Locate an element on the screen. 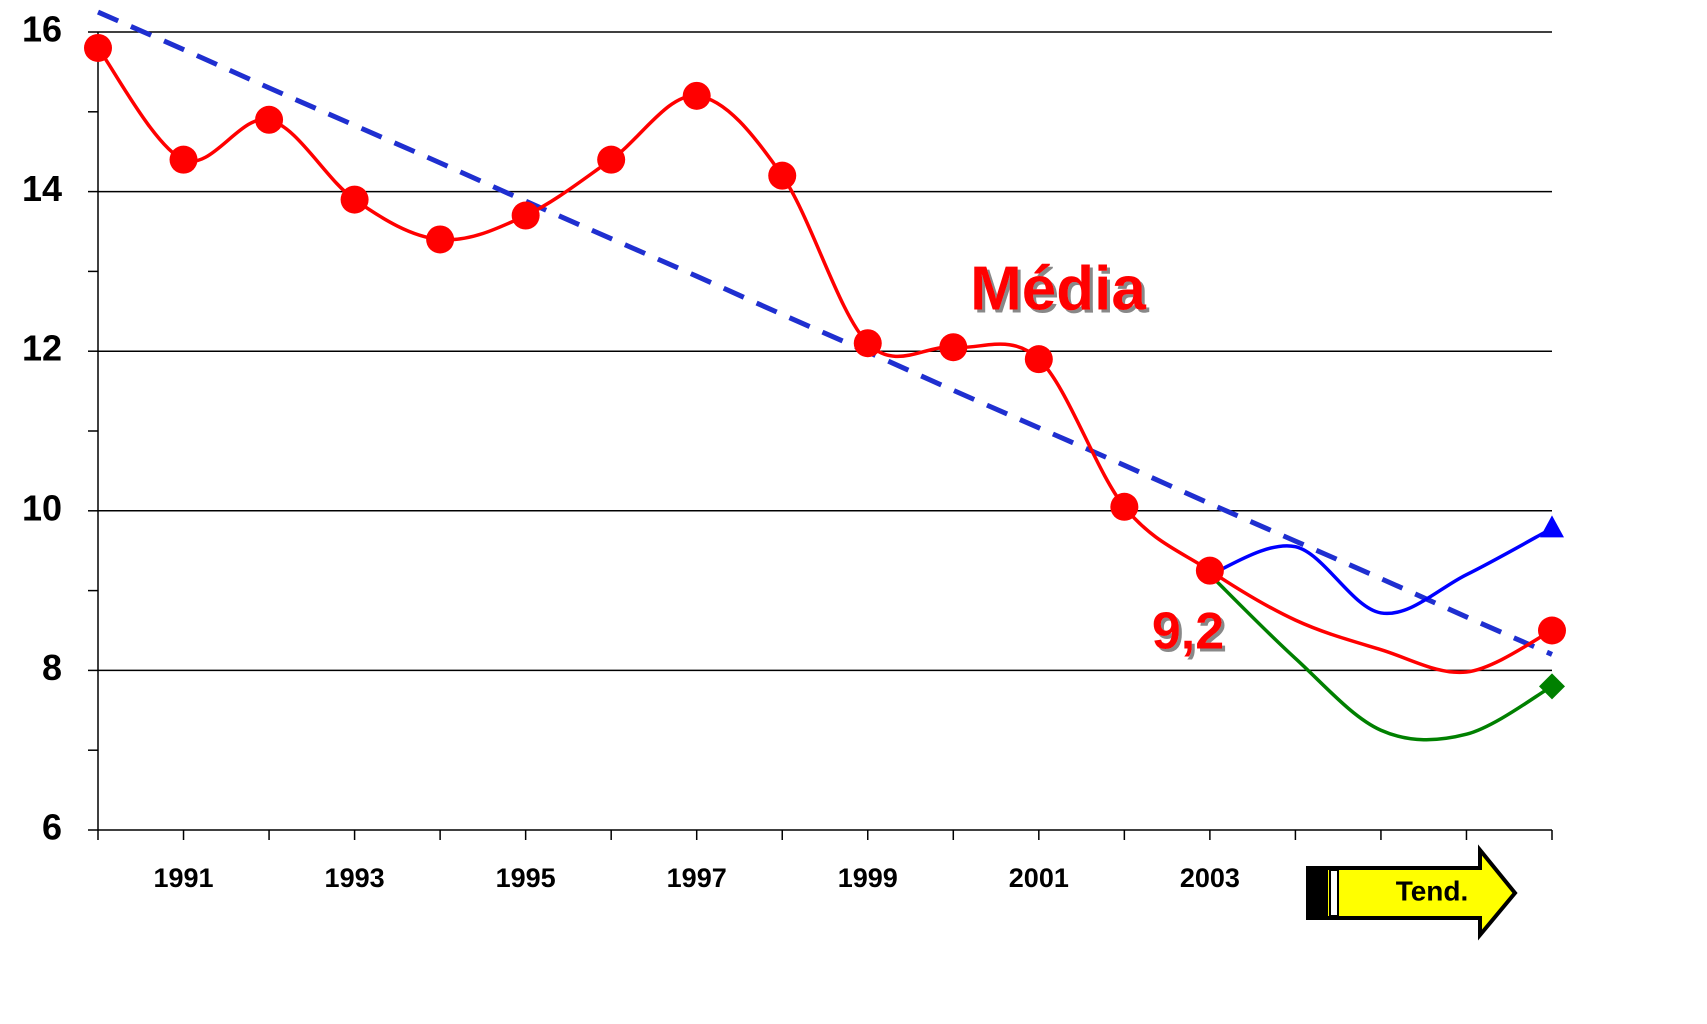 This screenshot has width=1707, height=1024. x-tick-label: 1991 is located at coordinates (183, 878).